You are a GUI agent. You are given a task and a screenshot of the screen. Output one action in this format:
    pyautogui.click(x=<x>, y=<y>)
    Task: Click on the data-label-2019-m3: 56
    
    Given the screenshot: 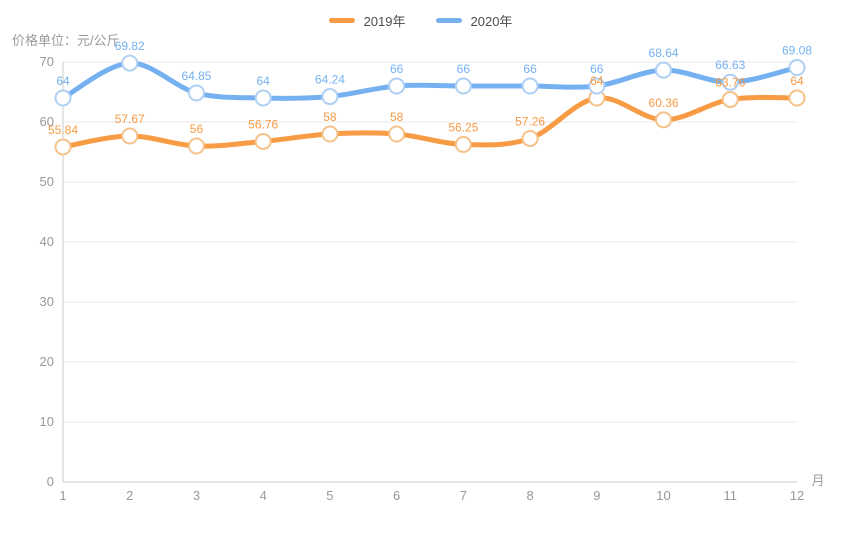 What is the action you would take?
    pyautogui.click(x=197, y=129)
    